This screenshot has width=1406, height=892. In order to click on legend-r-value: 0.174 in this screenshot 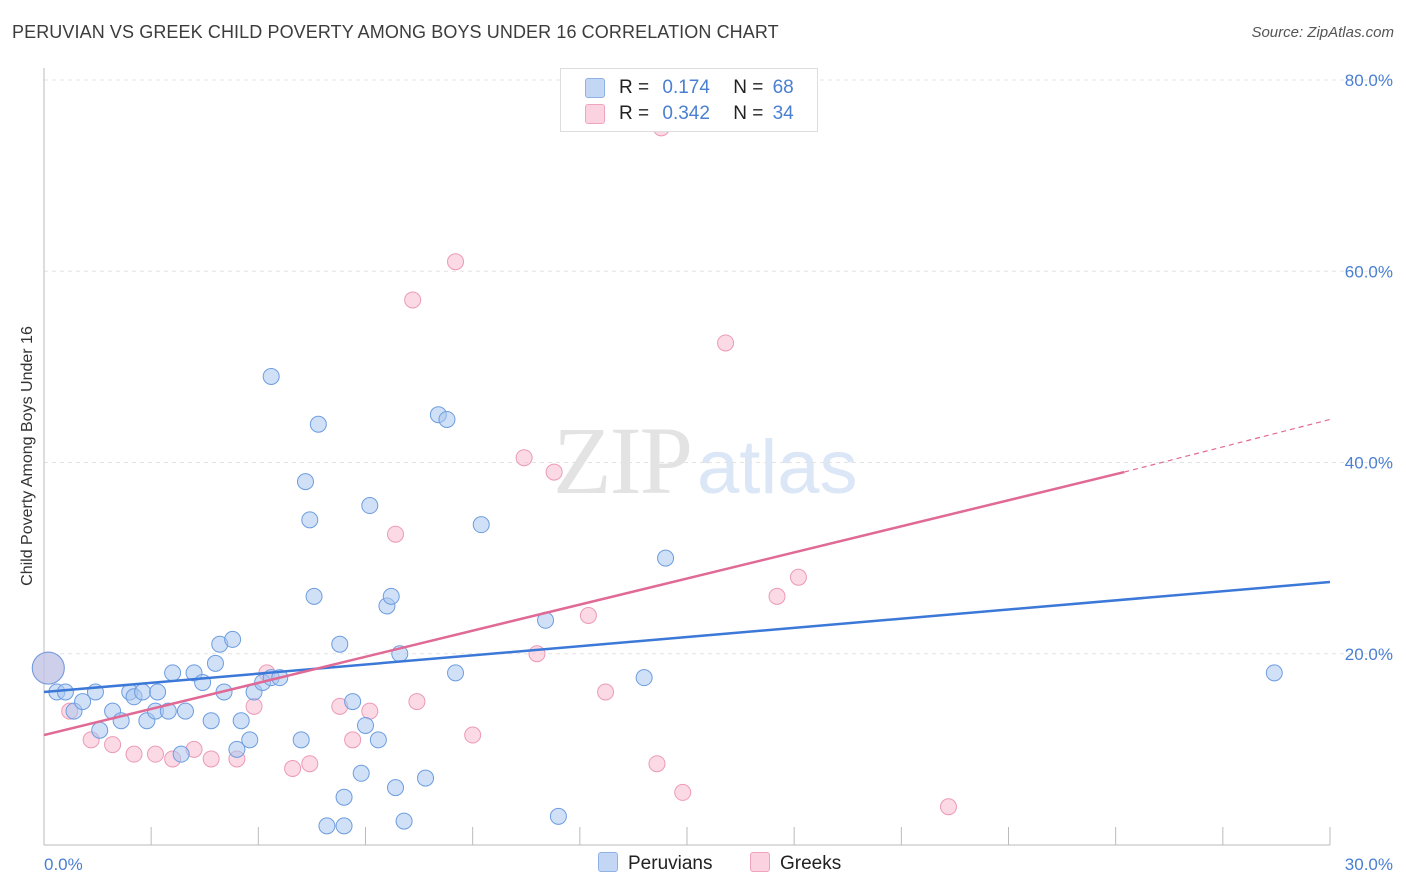, I will do `click(686, 87)`.